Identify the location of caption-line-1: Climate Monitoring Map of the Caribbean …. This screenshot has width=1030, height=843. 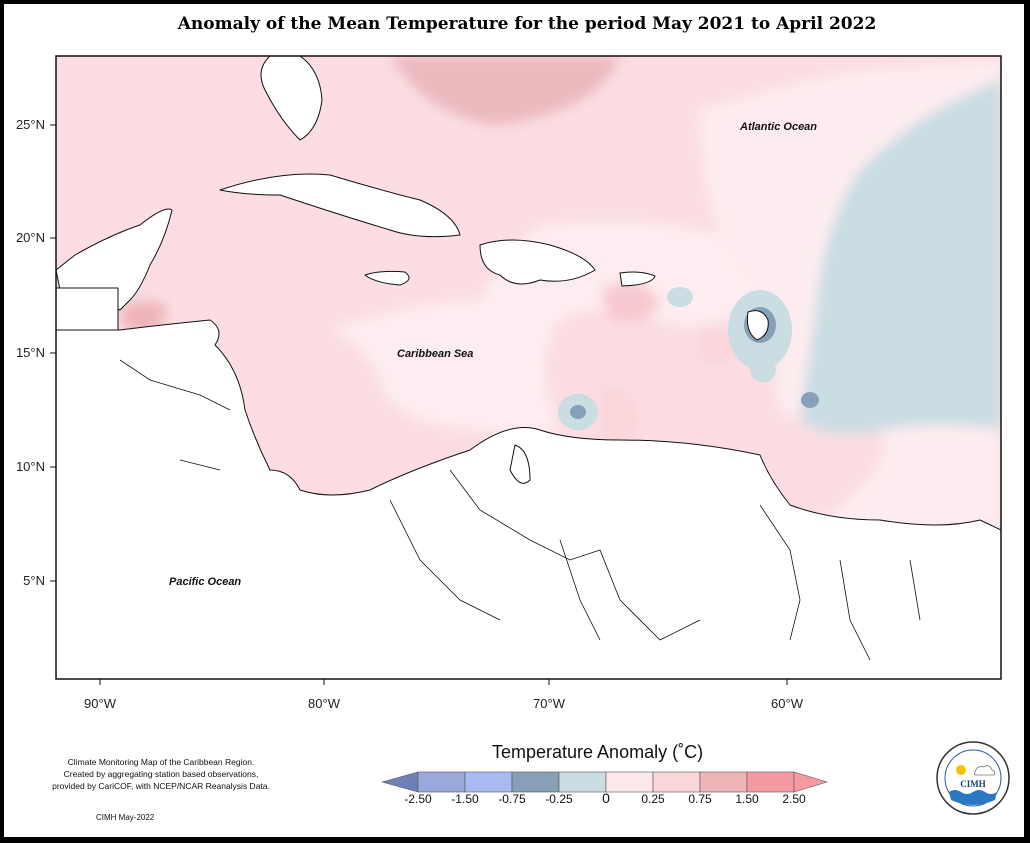
(161, 762).